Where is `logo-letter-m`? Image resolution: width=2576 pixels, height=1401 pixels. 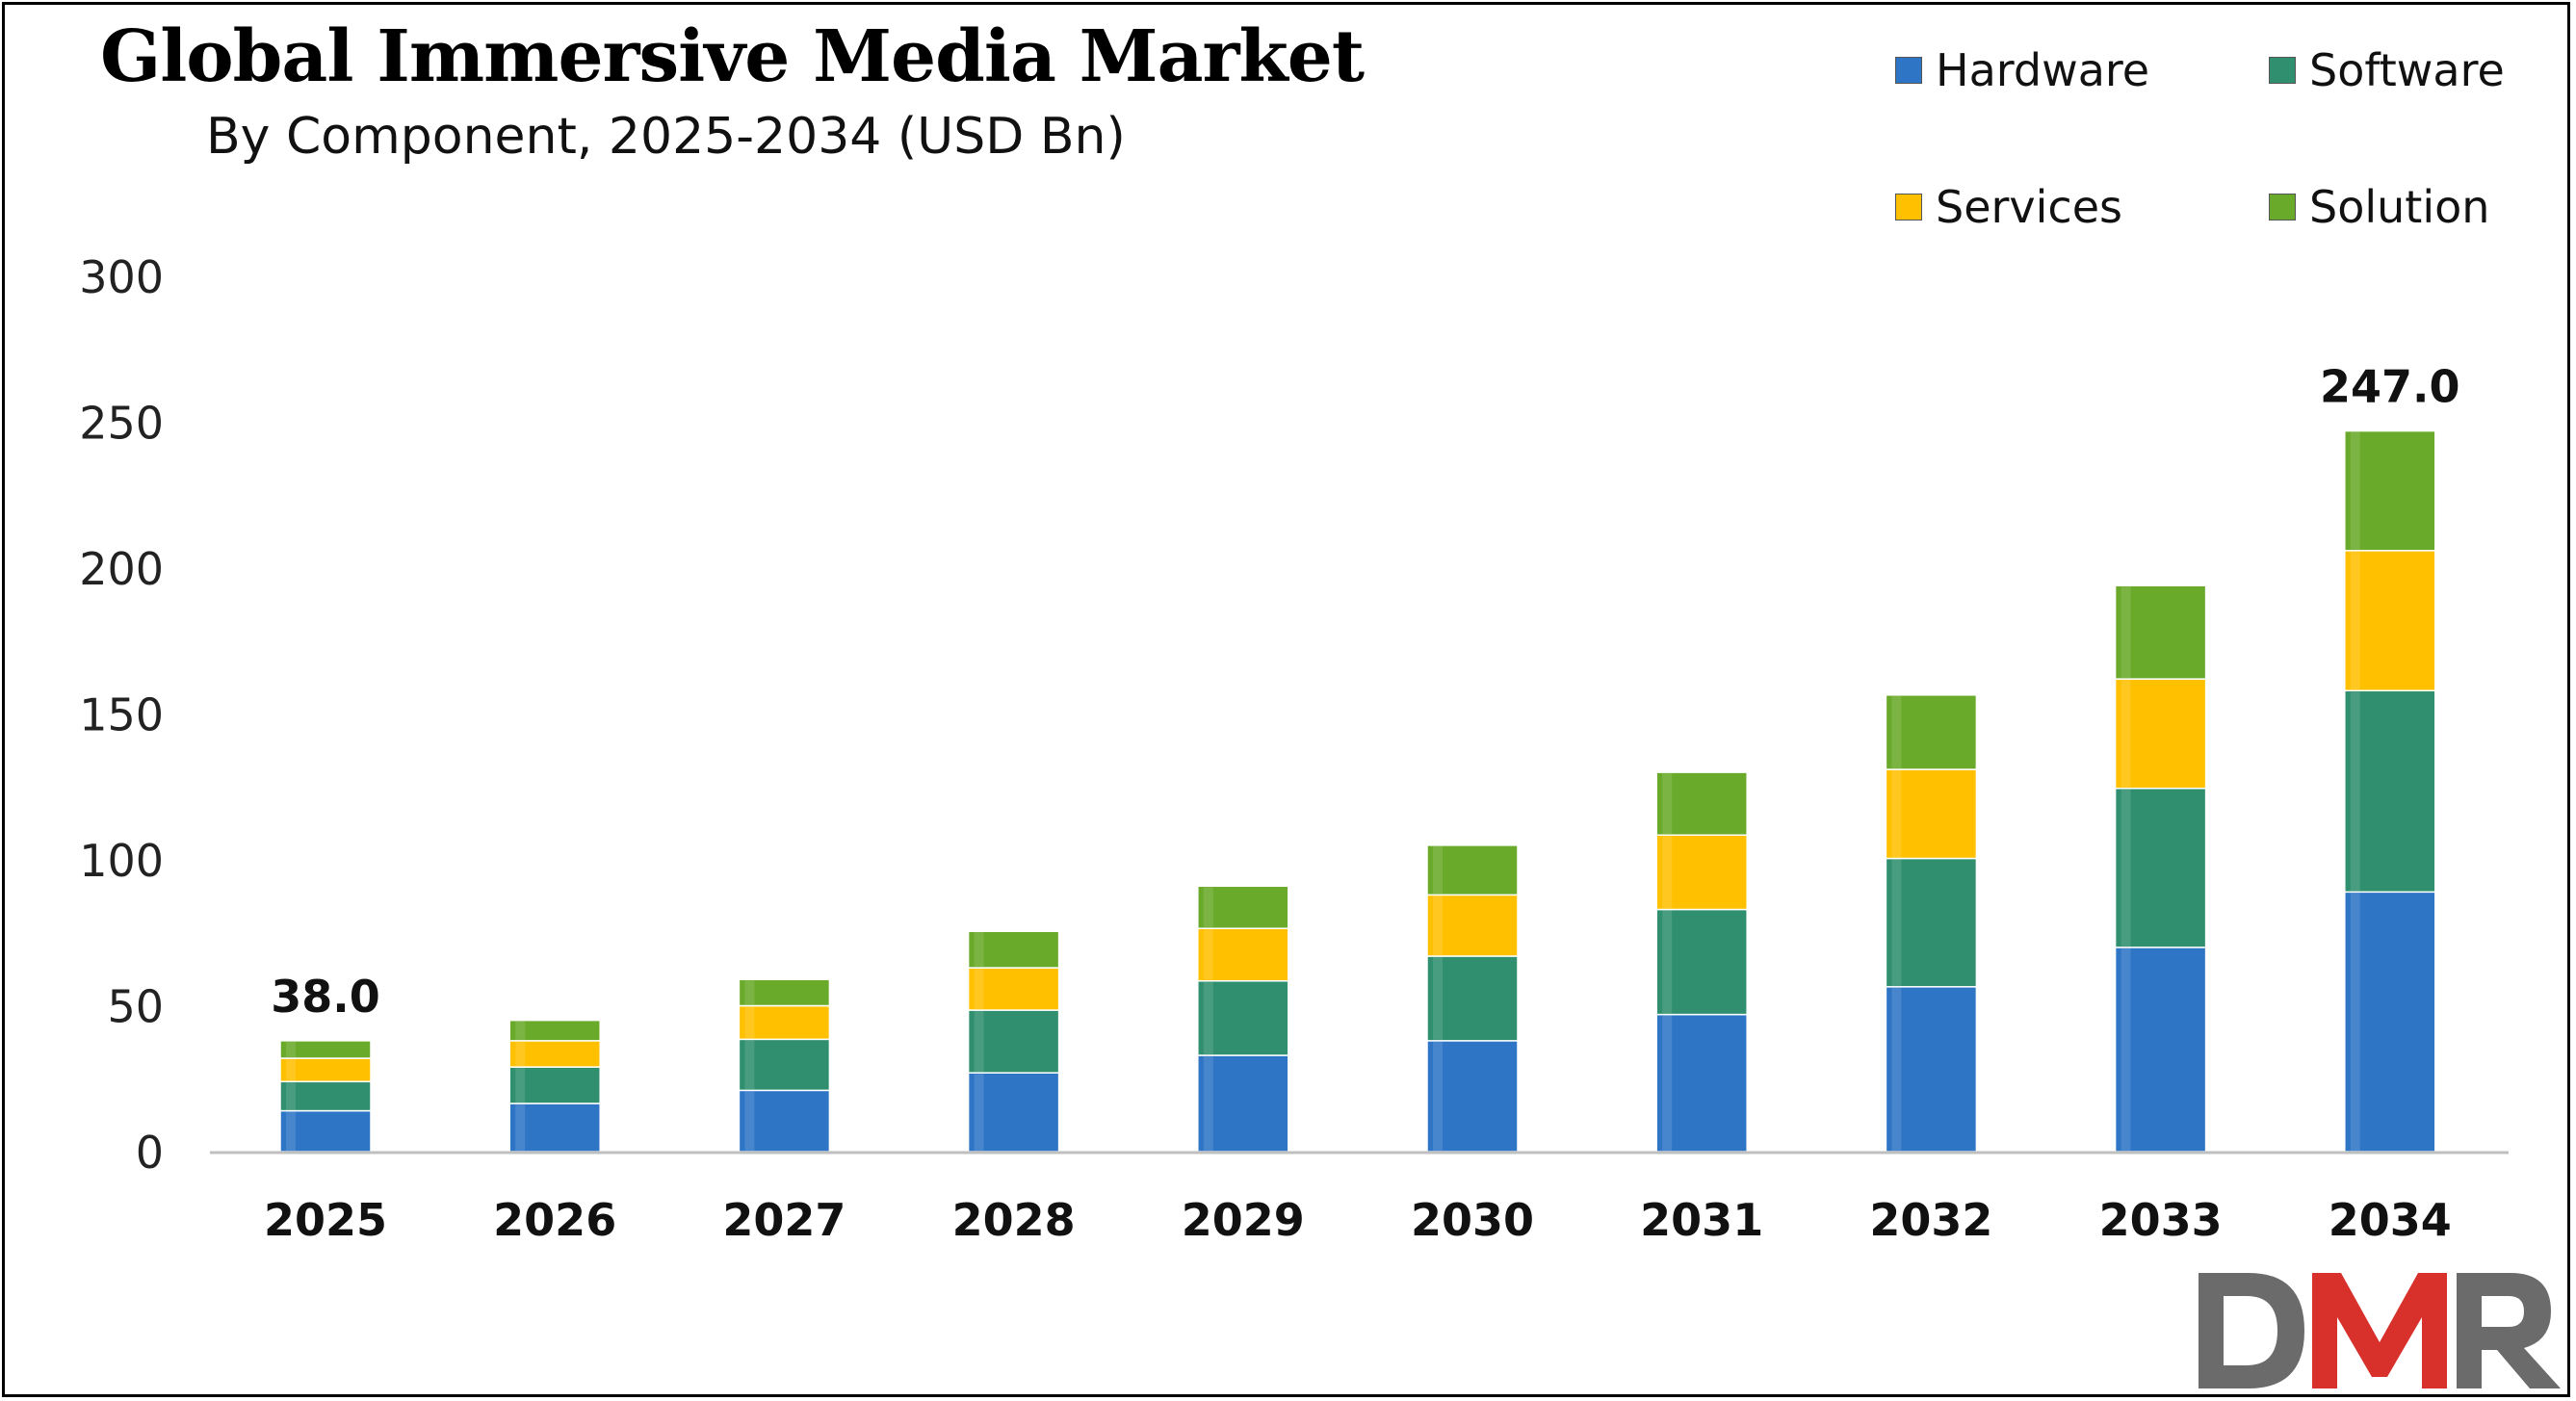
logo-letter-m is located at coordinates (2379, 1330).